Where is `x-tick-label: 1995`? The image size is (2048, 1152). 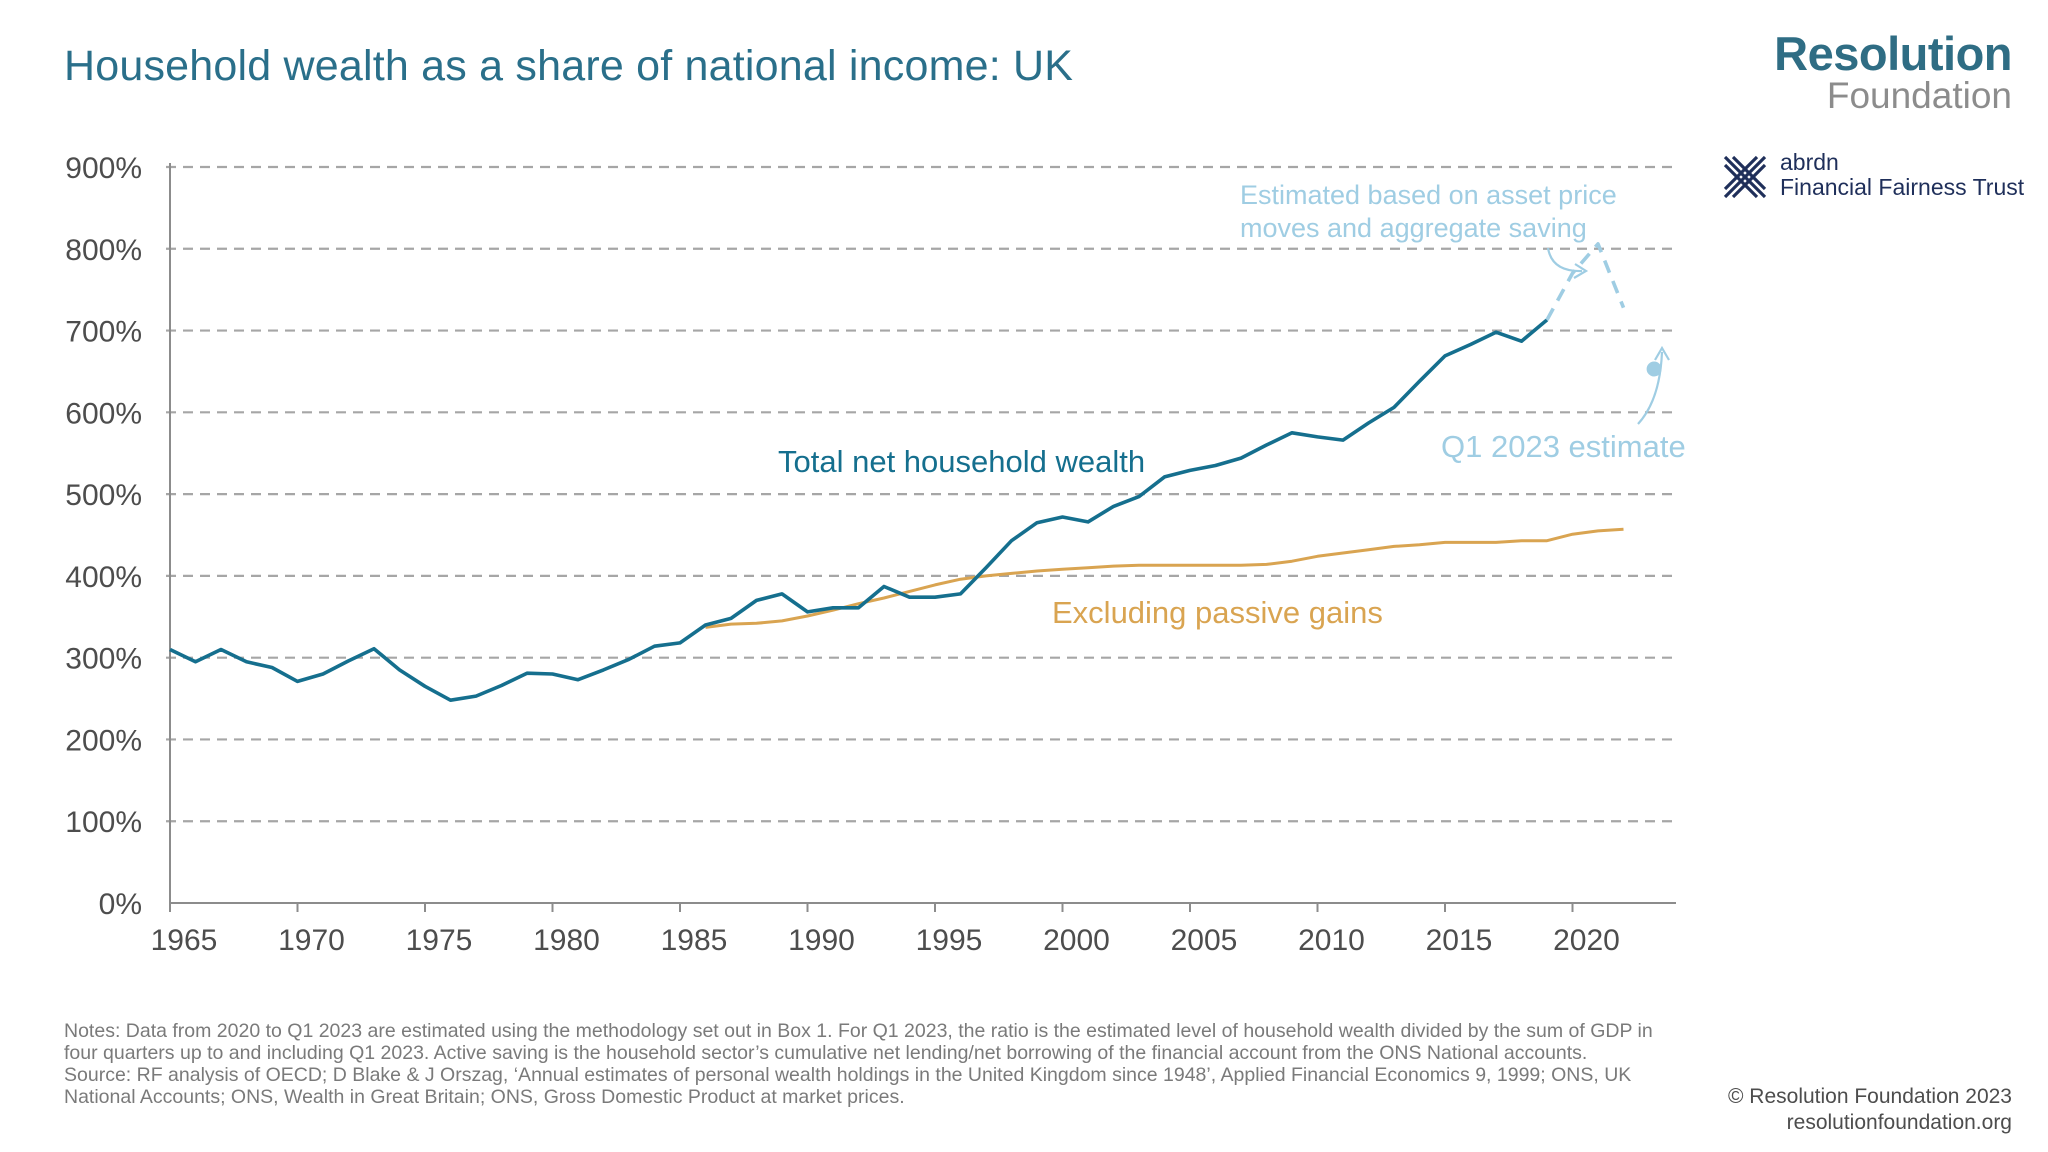
x-tick-label: 1995 is located at coordinates (949, 940).